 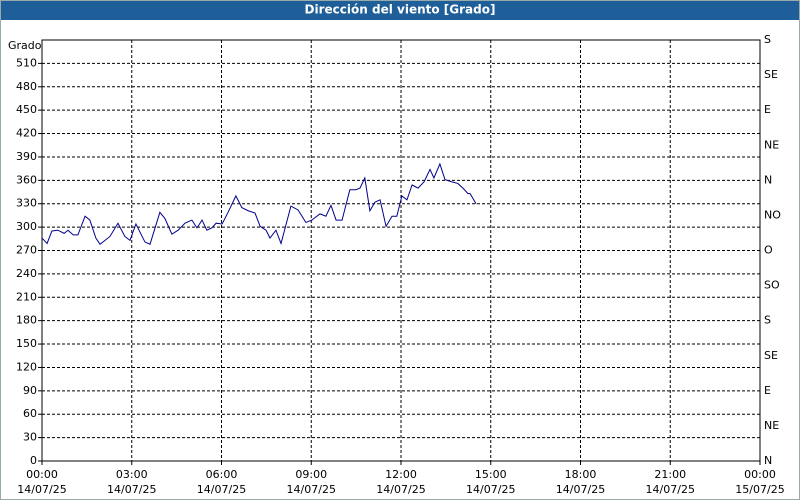 I want to click on x-tick-label: 15:00, so click(x=491, y=474).